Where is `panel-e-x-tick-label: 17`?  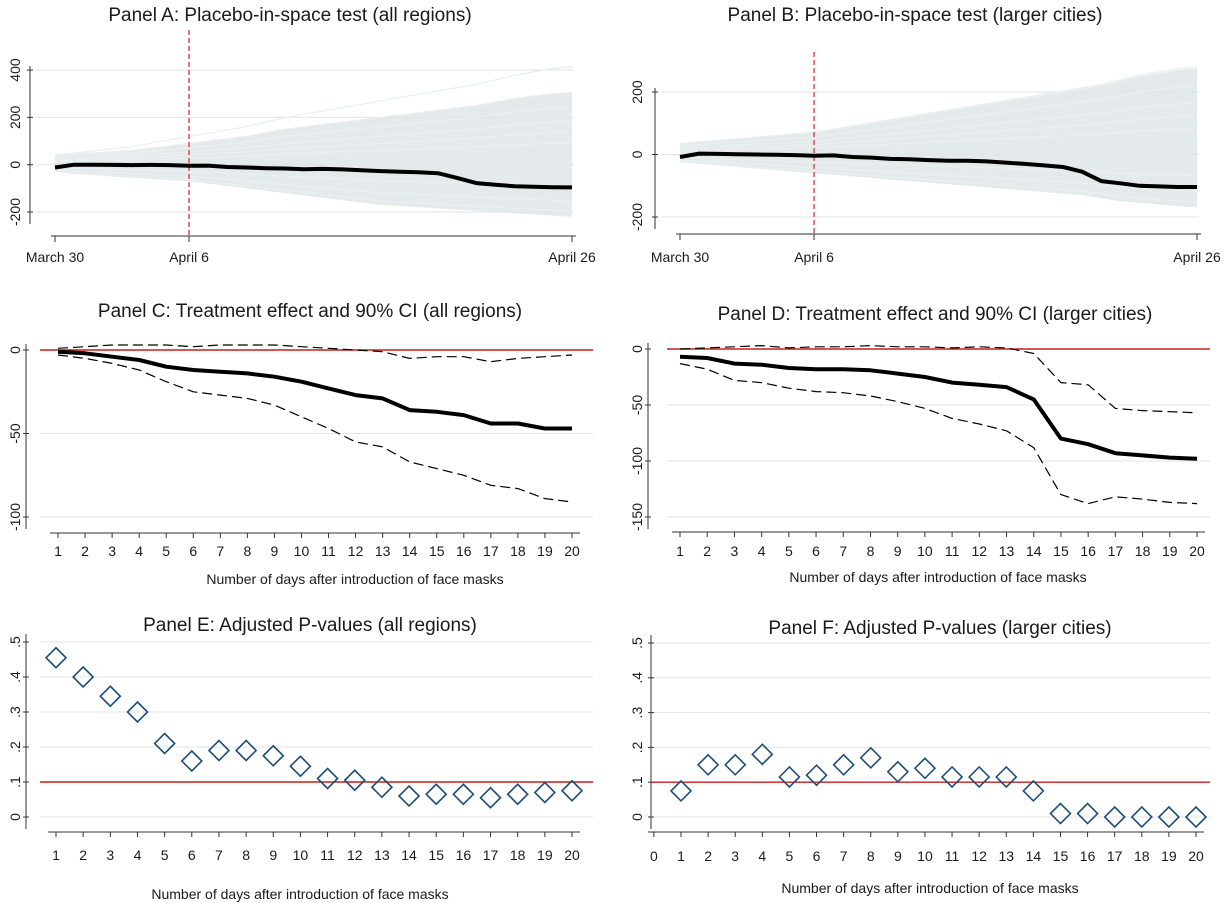 panel-e-x-tick-label: 17 is located at coordinates (491, 855).